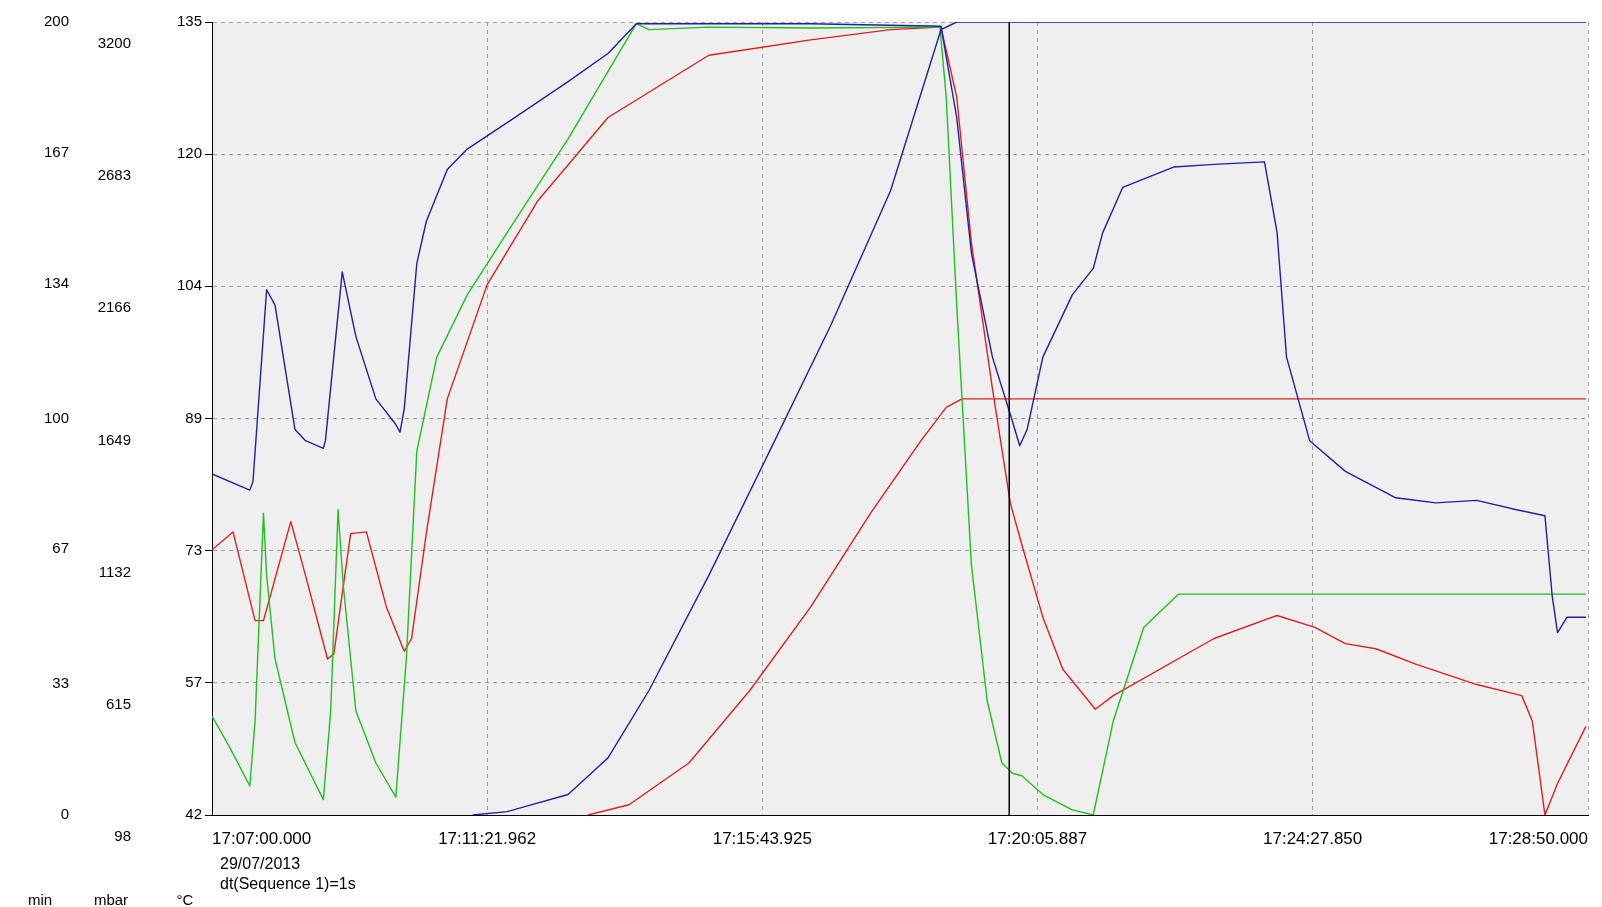 The height and width of the screenshot is (907, 1602). What do you see at coordinates (118, 703) in the screenshot?
I see `y3-tick-label: 615` at bounding box center [118, 703].